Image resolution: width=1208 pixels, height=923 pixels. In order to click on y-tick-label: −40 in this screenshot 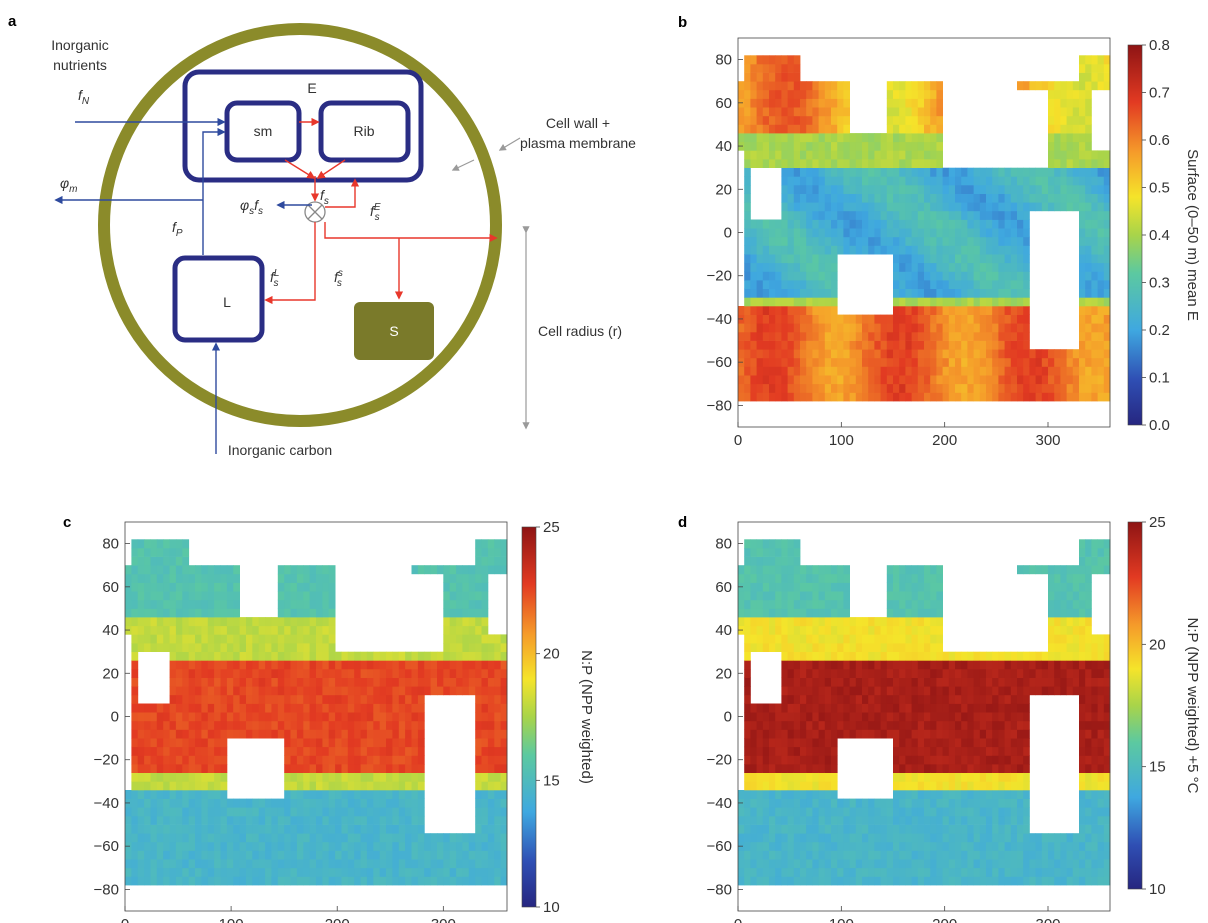, I will do `click(719, 319)`.